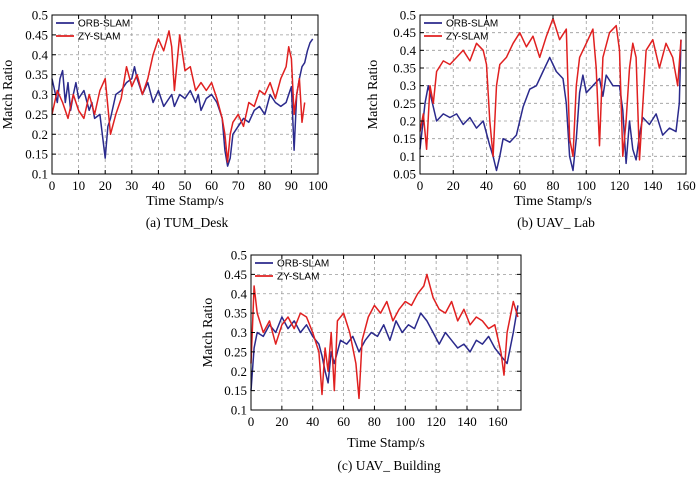 The image size is (700, 478). Describe the element at coordinates (238, 185) in the screenshot. I see `x-tick-label: 70` at that location.